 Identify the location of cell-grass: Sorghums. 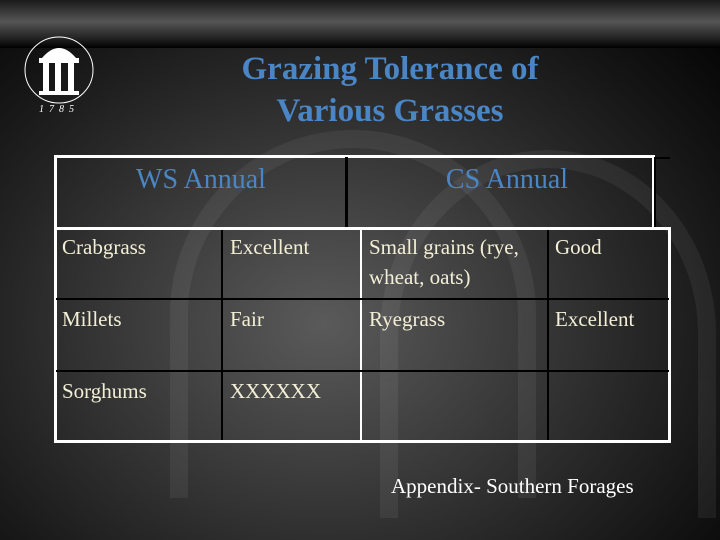
(104, 391).